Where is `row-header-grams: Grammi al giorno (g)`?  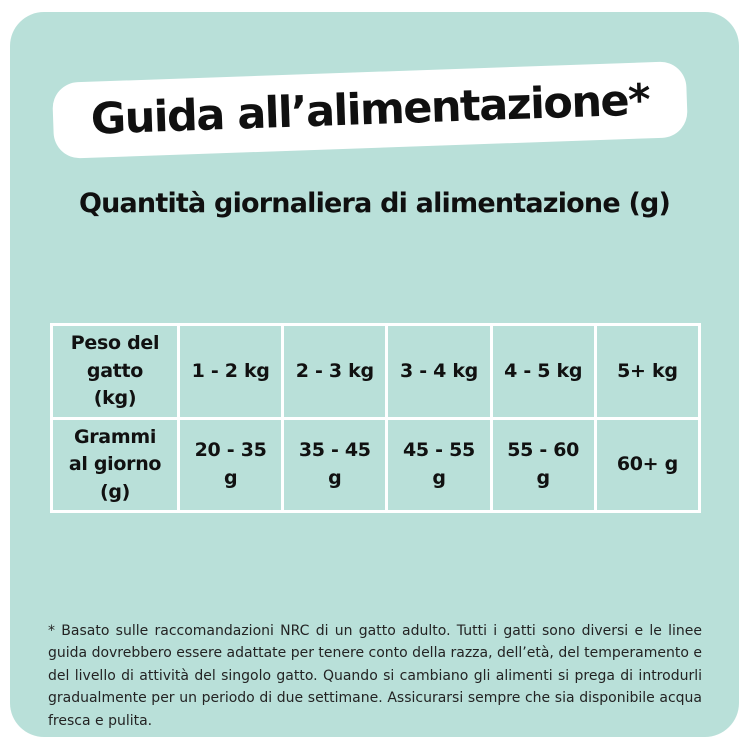 row-header-grams: Grammi al giorno (g) is located at coordinates (115, 465).